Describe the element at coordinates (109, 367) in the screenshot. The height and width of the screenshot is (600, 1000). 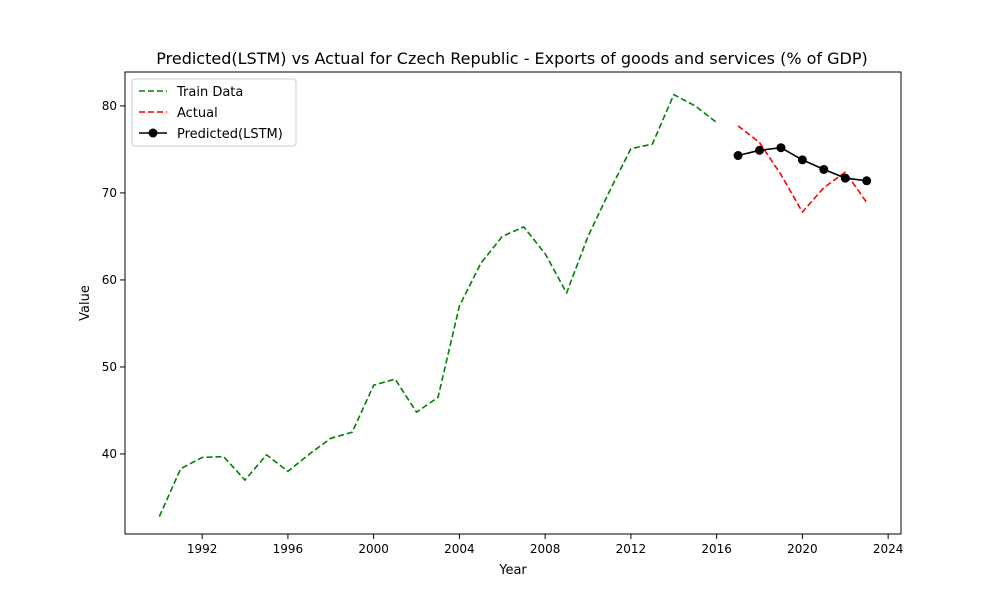
I see `y-tick-label: 50` at that location.